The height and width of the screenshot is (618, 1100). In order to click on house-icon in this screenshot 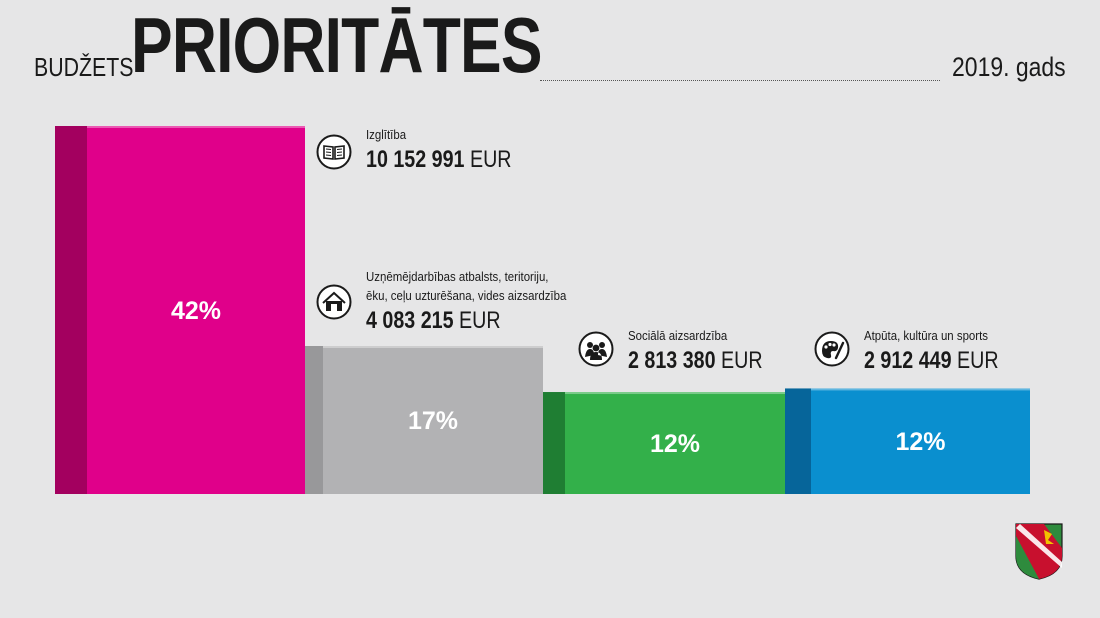, I will do `click(334, 302)`.